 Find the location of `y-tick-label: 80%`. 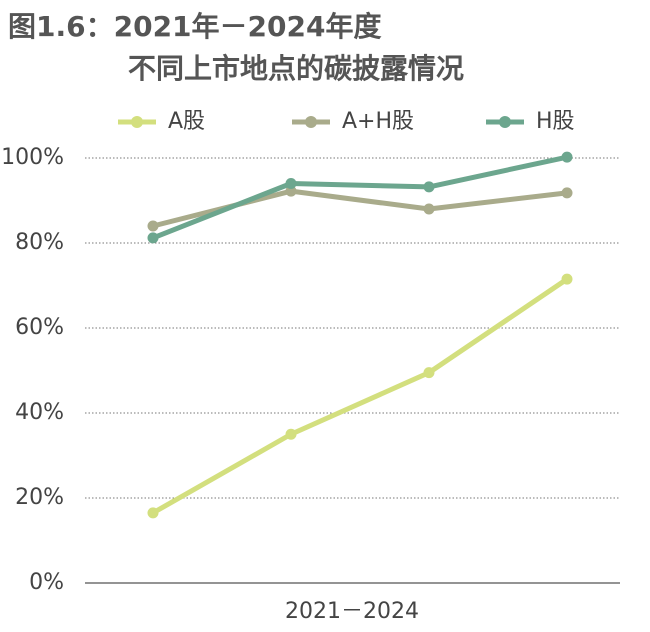

y-tick-label: 80% is located at coordinates (39, 242).